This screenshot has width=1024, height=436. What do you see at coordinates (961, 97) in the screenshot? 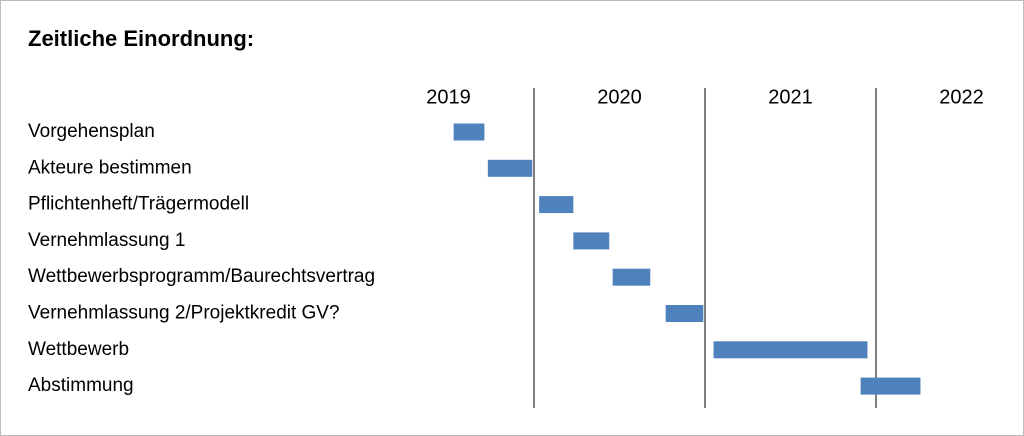
I see `year-label: 2022` at bounding box center [961, 97].